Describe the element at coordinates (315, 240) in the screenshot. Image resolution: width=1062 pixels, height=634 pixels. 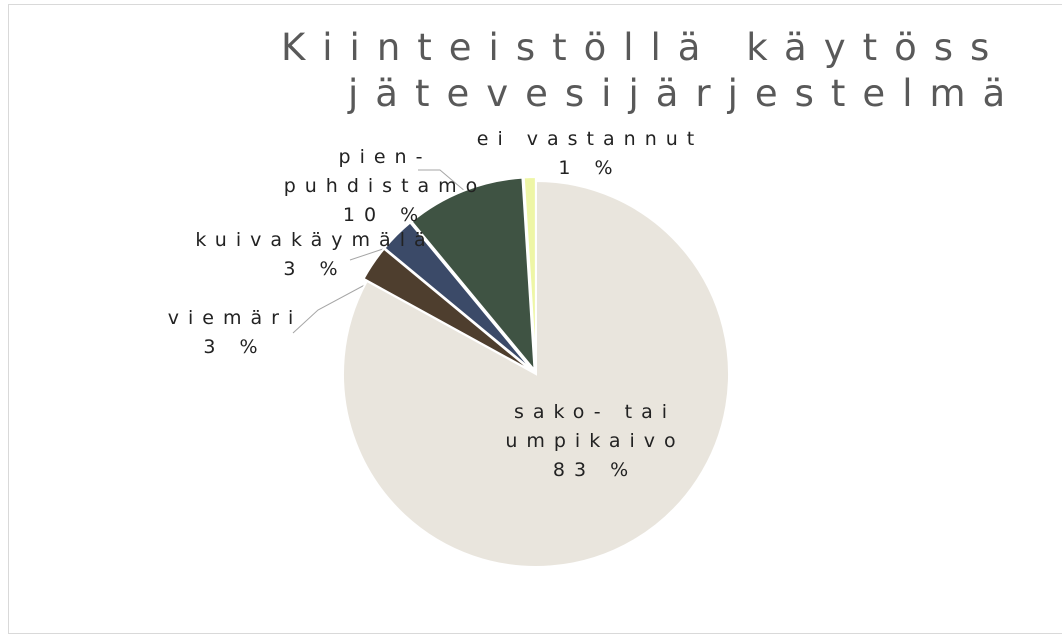
I see `category-label: kuivakäymälä` at that location.